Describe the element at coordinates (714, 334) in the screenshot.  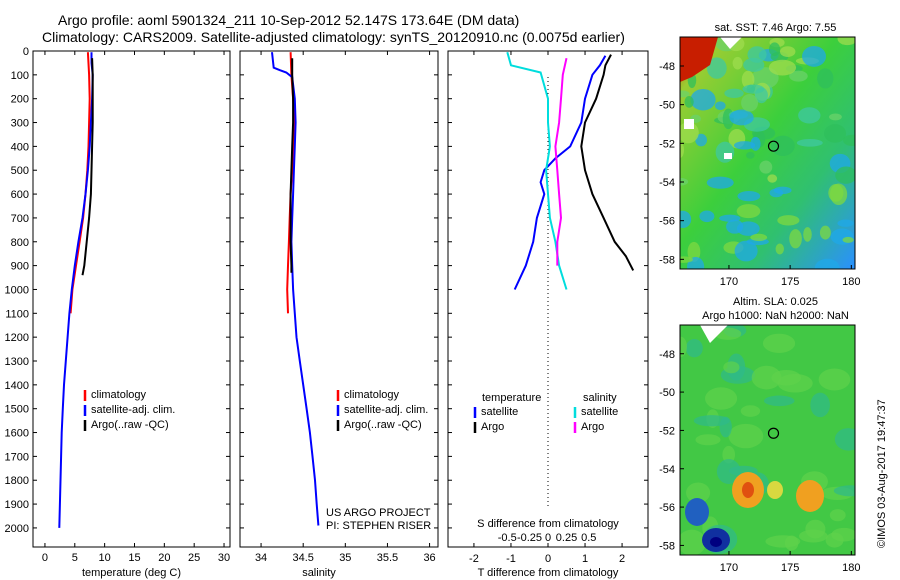
I see `land-mask-nz` at that location.